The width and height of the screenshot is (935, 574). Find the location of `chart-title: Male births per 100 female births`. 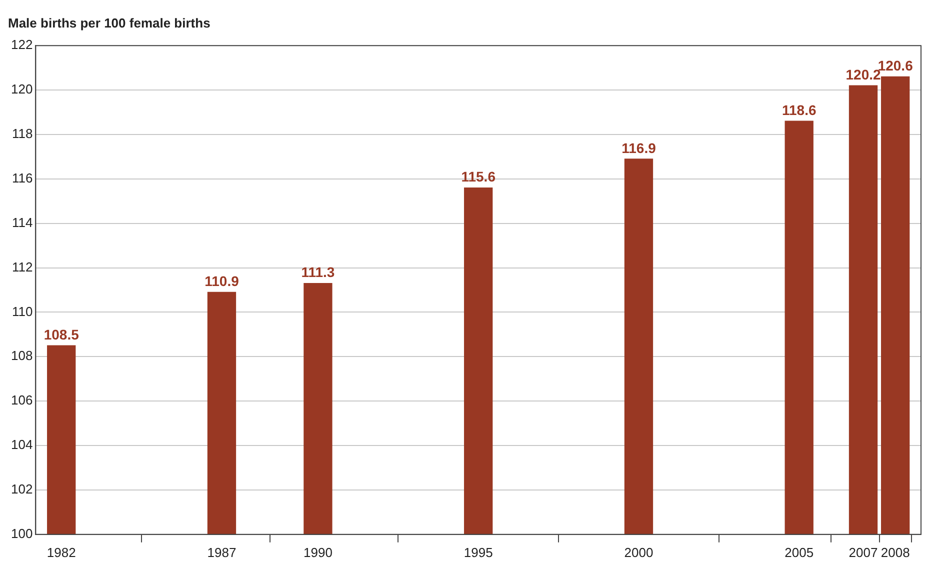

chart-title: Male births per 100 female births is located at coordinates (109, 22).